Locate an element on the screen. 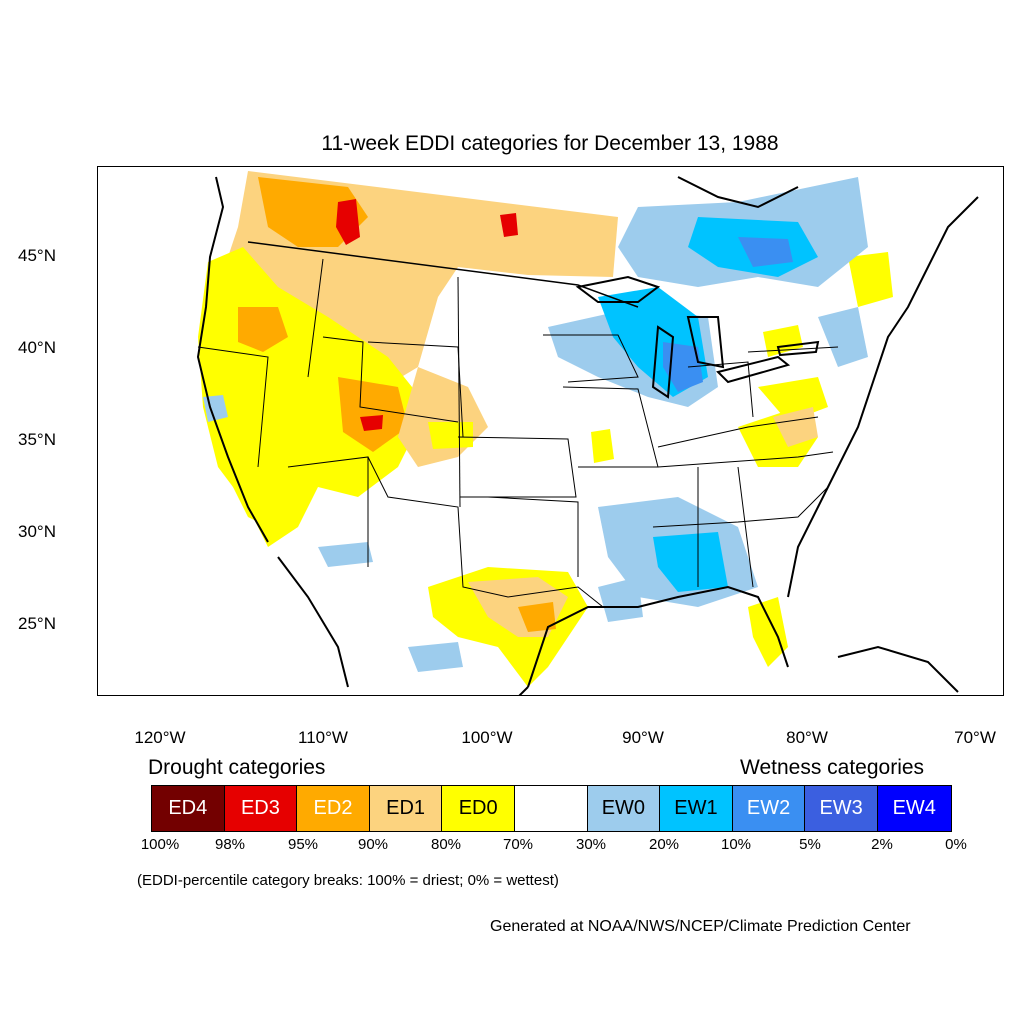 The image size is (1024, 1024). lon-label-80: 80°W is located at coordinates (807, 737).